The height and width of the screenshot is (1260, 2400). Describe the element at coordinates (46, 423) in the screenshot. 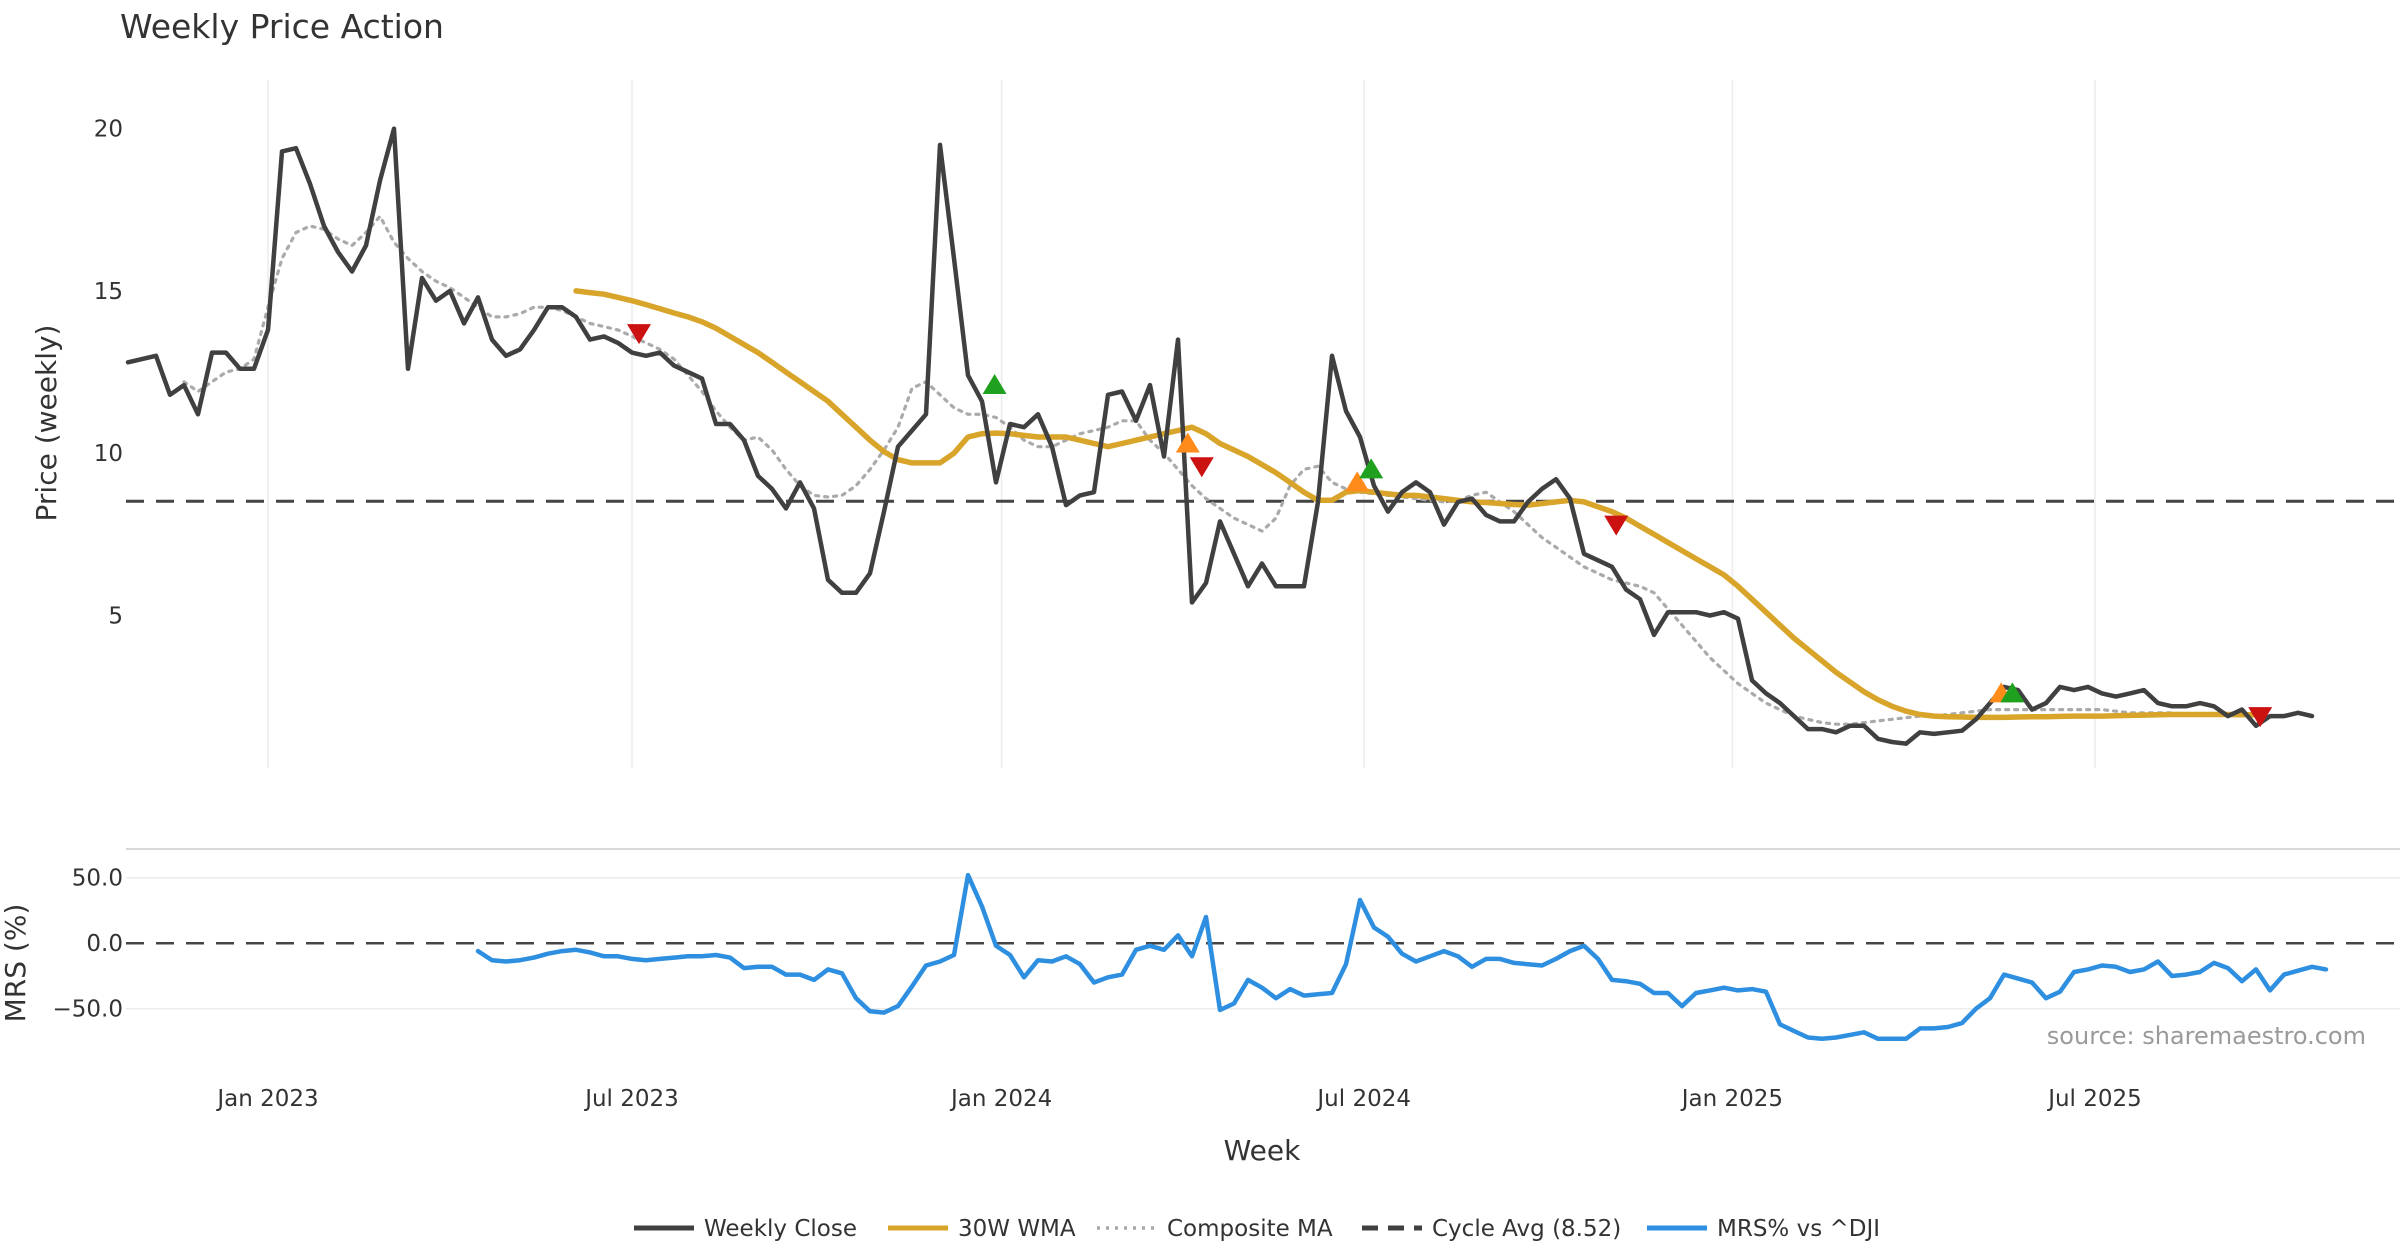

I see `price-y-axis-title: Price (weekly)` at that location.